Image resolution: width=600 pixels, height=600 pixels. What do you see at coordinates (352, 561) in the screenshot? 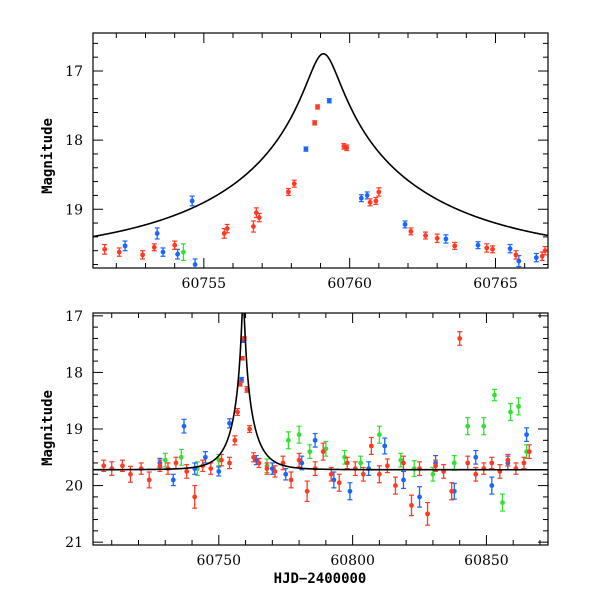
I see `x-tick-label: 60800` at bounding box center [352, 561].